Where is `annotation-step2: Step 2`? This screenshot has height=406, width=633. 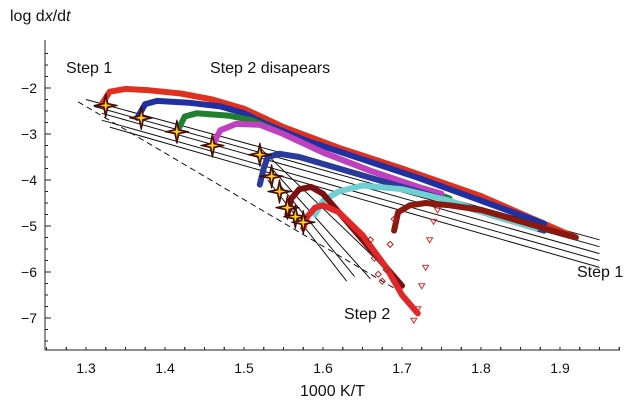 annotation-step2: Step 2 is located at coordinates (367, 314).